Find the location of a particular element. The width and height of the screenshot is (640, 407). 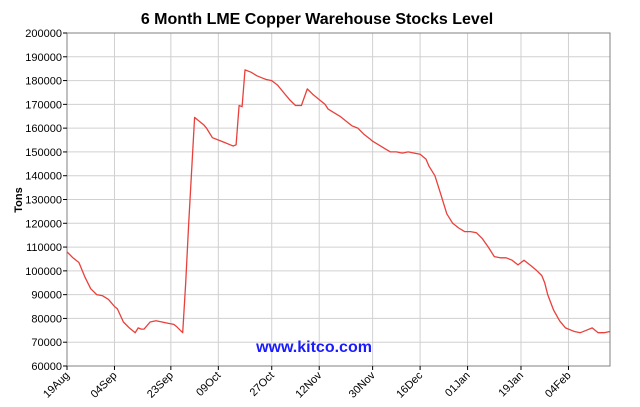

x-tick-label: 23Sep is located at coordinates (160, 385).